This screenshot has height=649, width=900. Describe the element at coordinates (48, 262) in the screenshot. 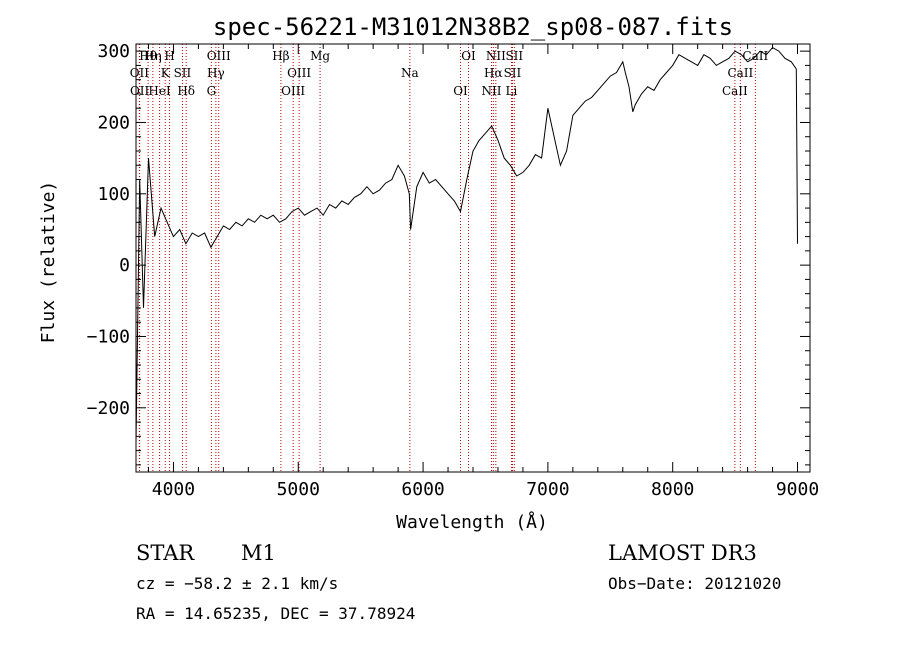

I see `y-axis-label: Flux (relative)` at that location.